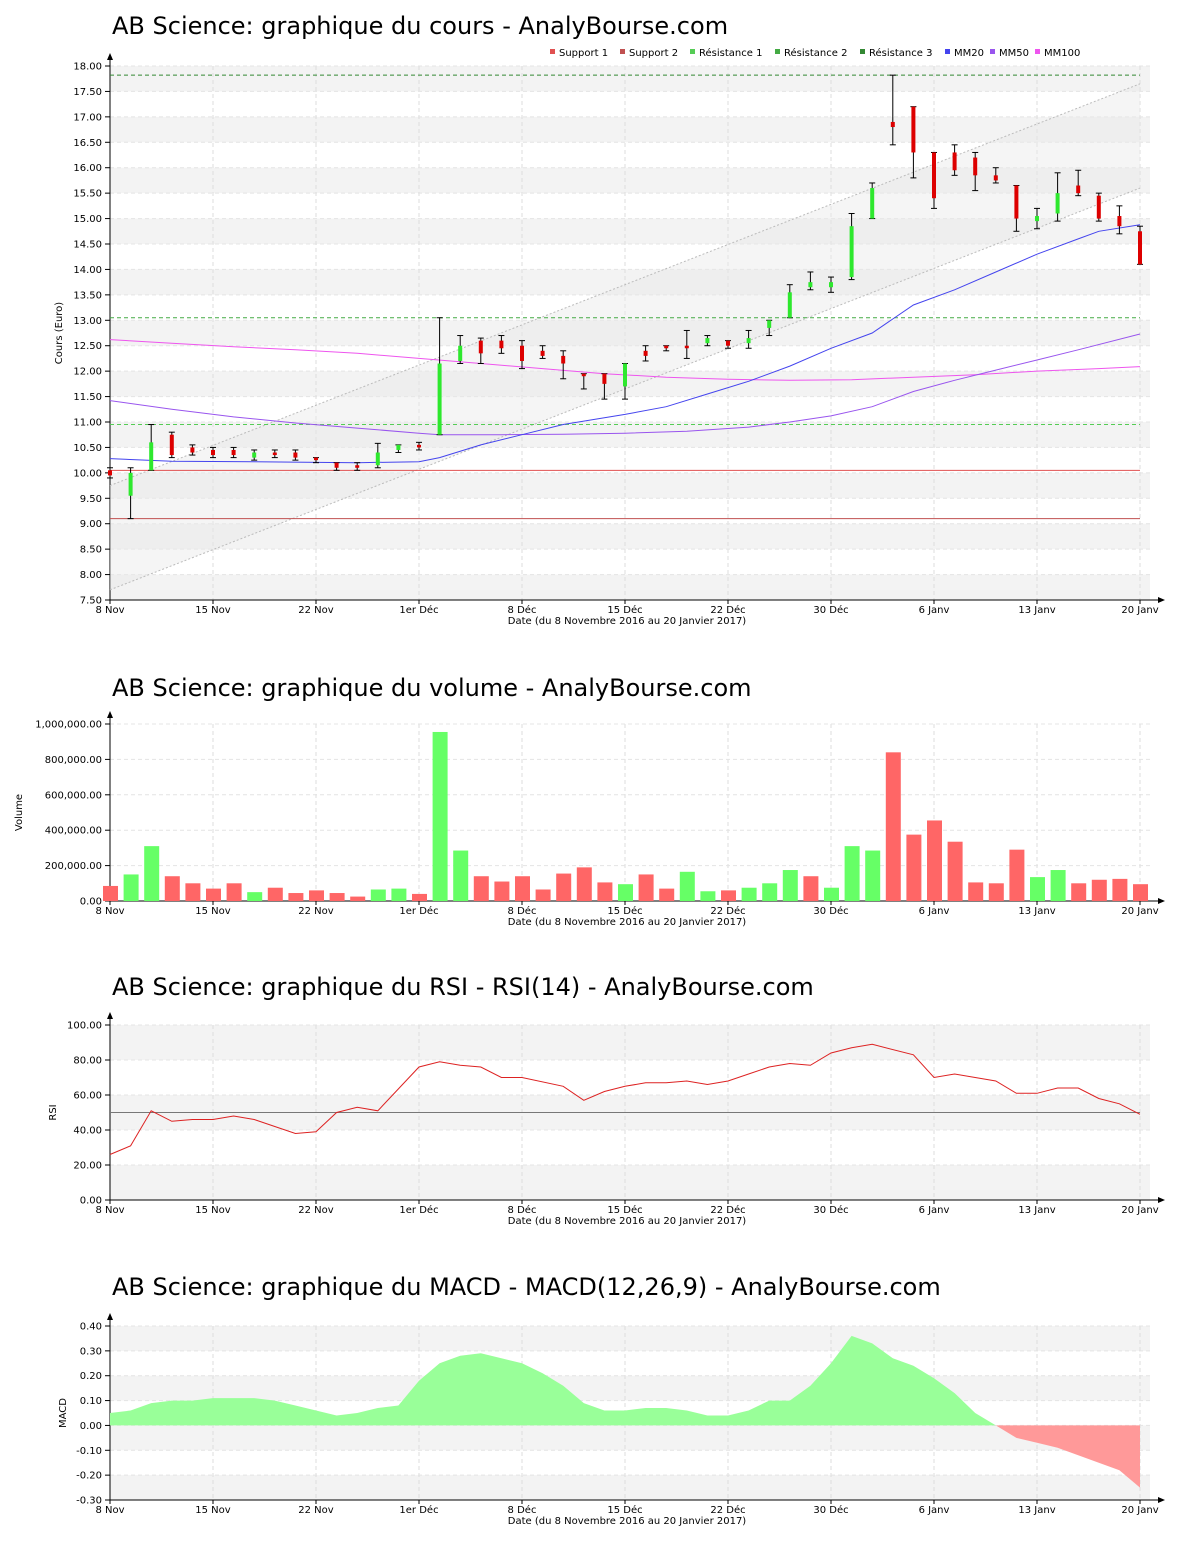  I want to click on rsi-xtick-label: 30 Déc, so click(830, 1210).